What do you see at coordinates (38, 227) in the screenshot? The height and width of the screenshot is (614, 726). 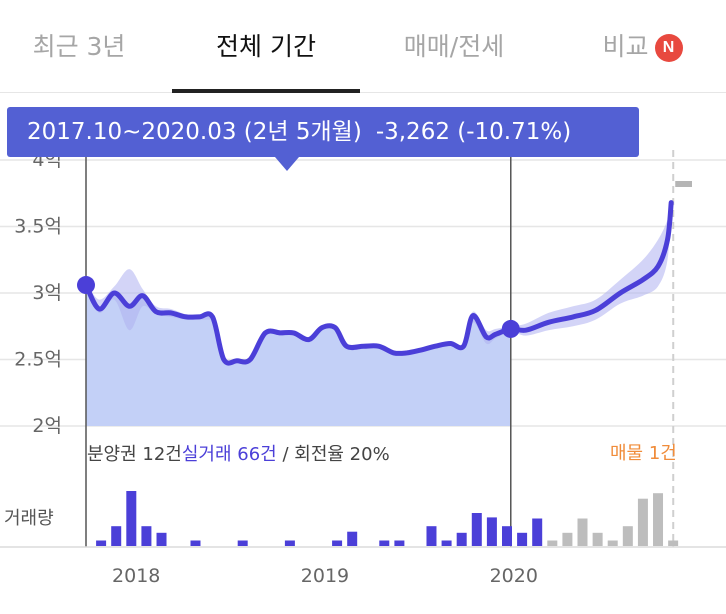 I see `y-tick-label: 3.5억` at bounding box center [38, 227].